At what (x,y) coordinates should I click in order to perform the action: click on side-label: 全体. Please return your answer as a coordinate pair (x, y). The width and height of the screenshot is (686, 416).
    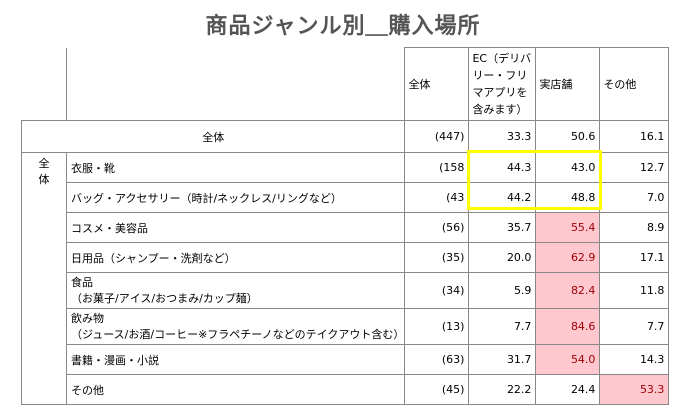
    Looking at the image, I should click on (44, 278).